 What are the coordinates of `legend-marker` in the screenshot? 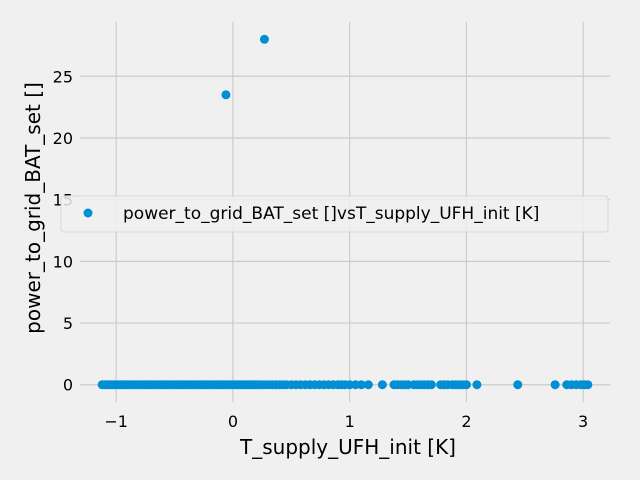 It's located at (88, 213).